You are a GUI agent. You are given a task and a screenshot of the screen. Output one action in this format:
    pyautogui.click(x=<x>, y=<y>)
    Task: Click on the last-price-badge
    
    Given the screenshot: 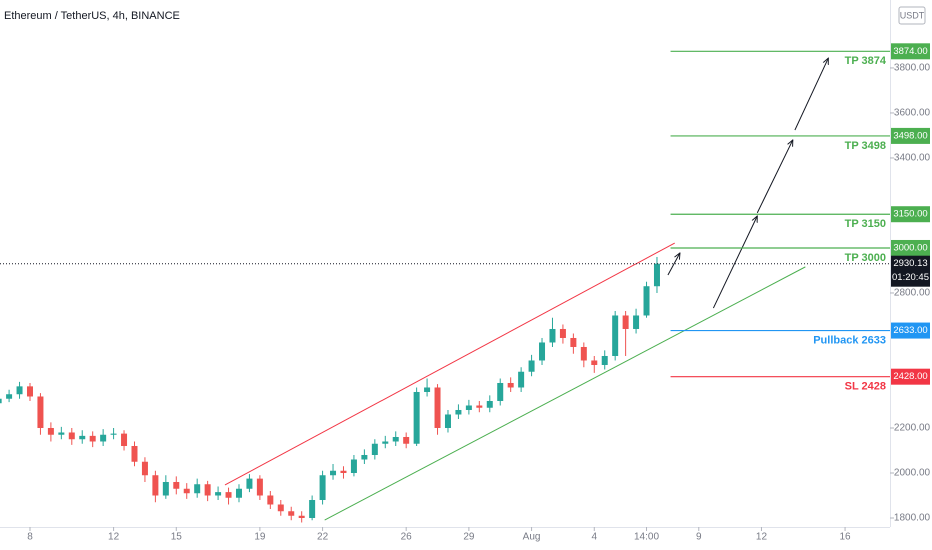 What is the action you would take?
    pyautogui.click(x=910, y=271)
    